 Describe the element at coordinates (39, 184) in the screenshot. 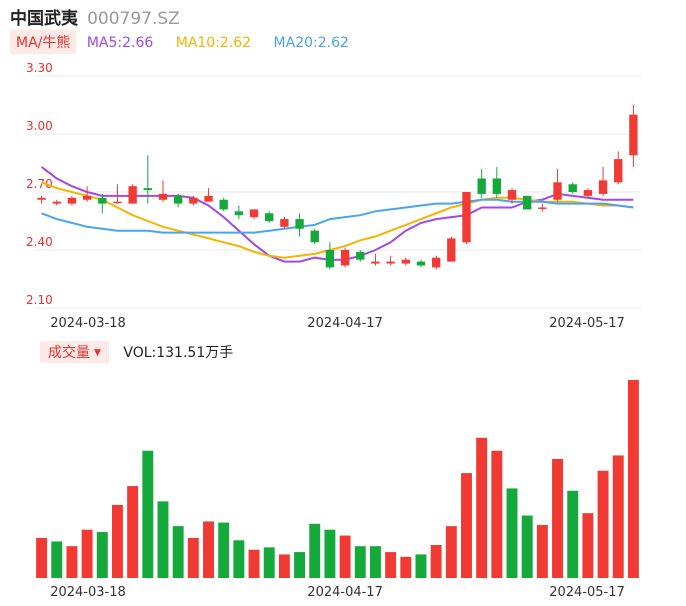

I see `price-tick-label: 2.70` at that location.